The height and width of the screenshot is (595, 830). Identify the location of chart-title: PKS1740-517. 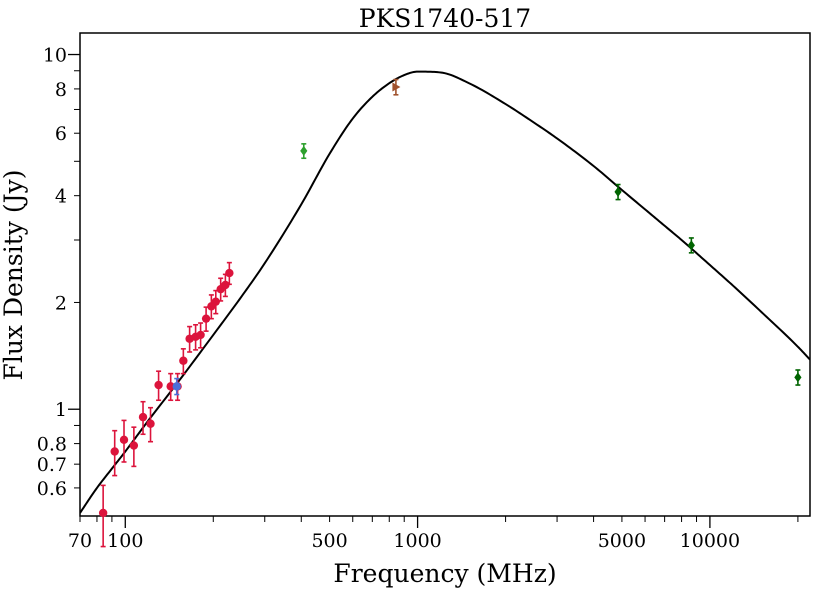
(445, 18).